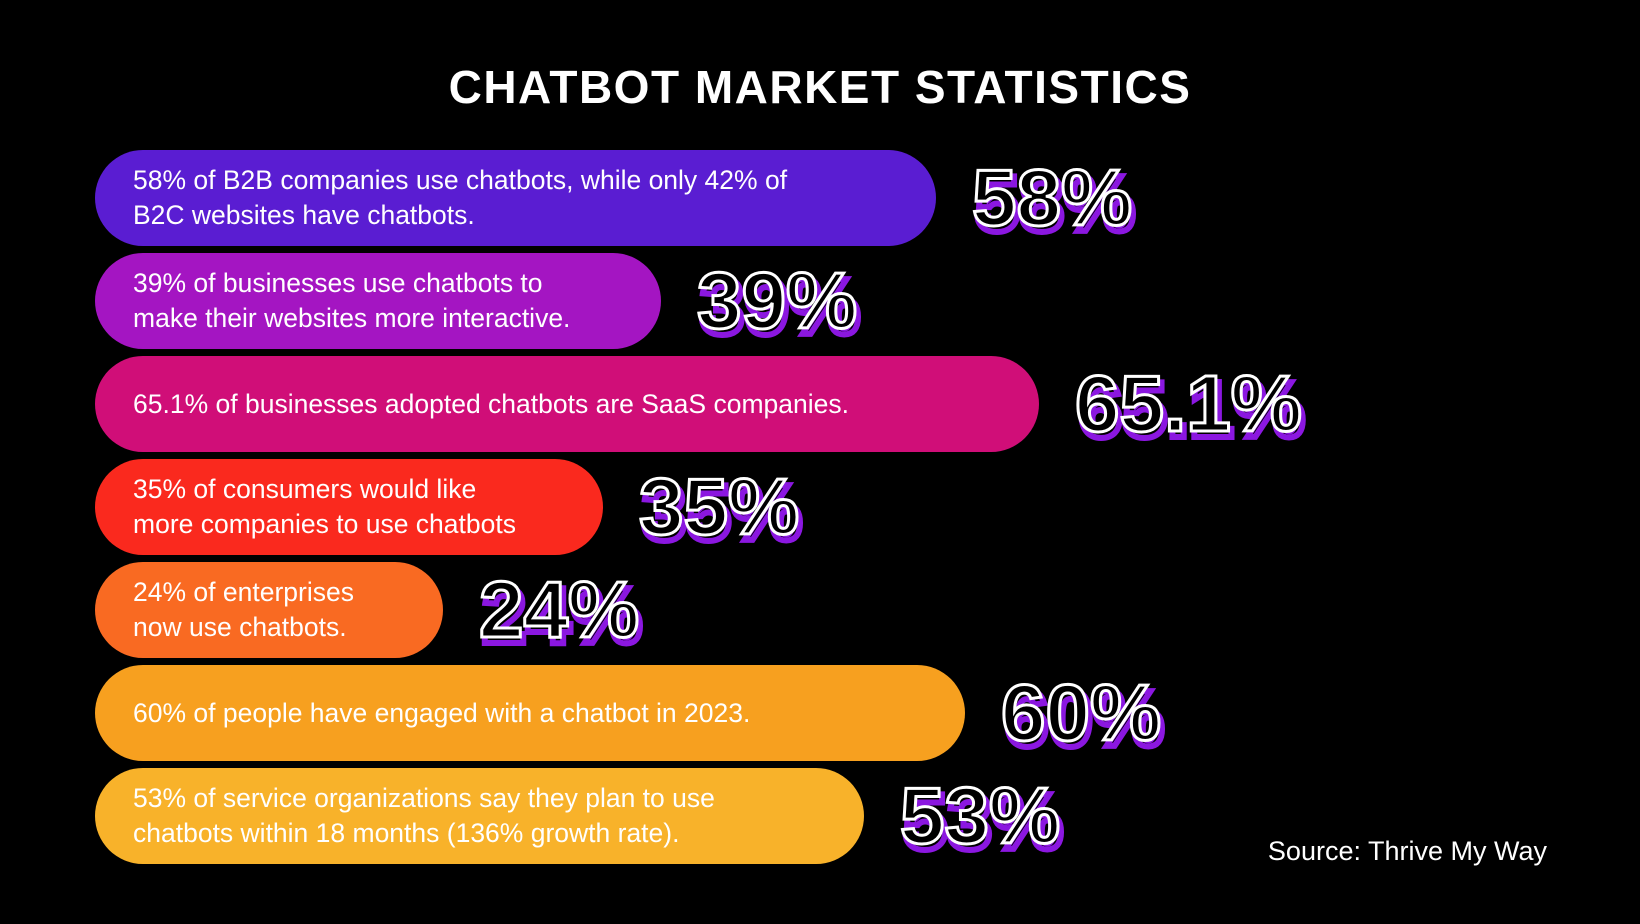 This screenshot has height=924, width=1640. I want to click on stat-value-outline: 60%, so click(1080, 713).